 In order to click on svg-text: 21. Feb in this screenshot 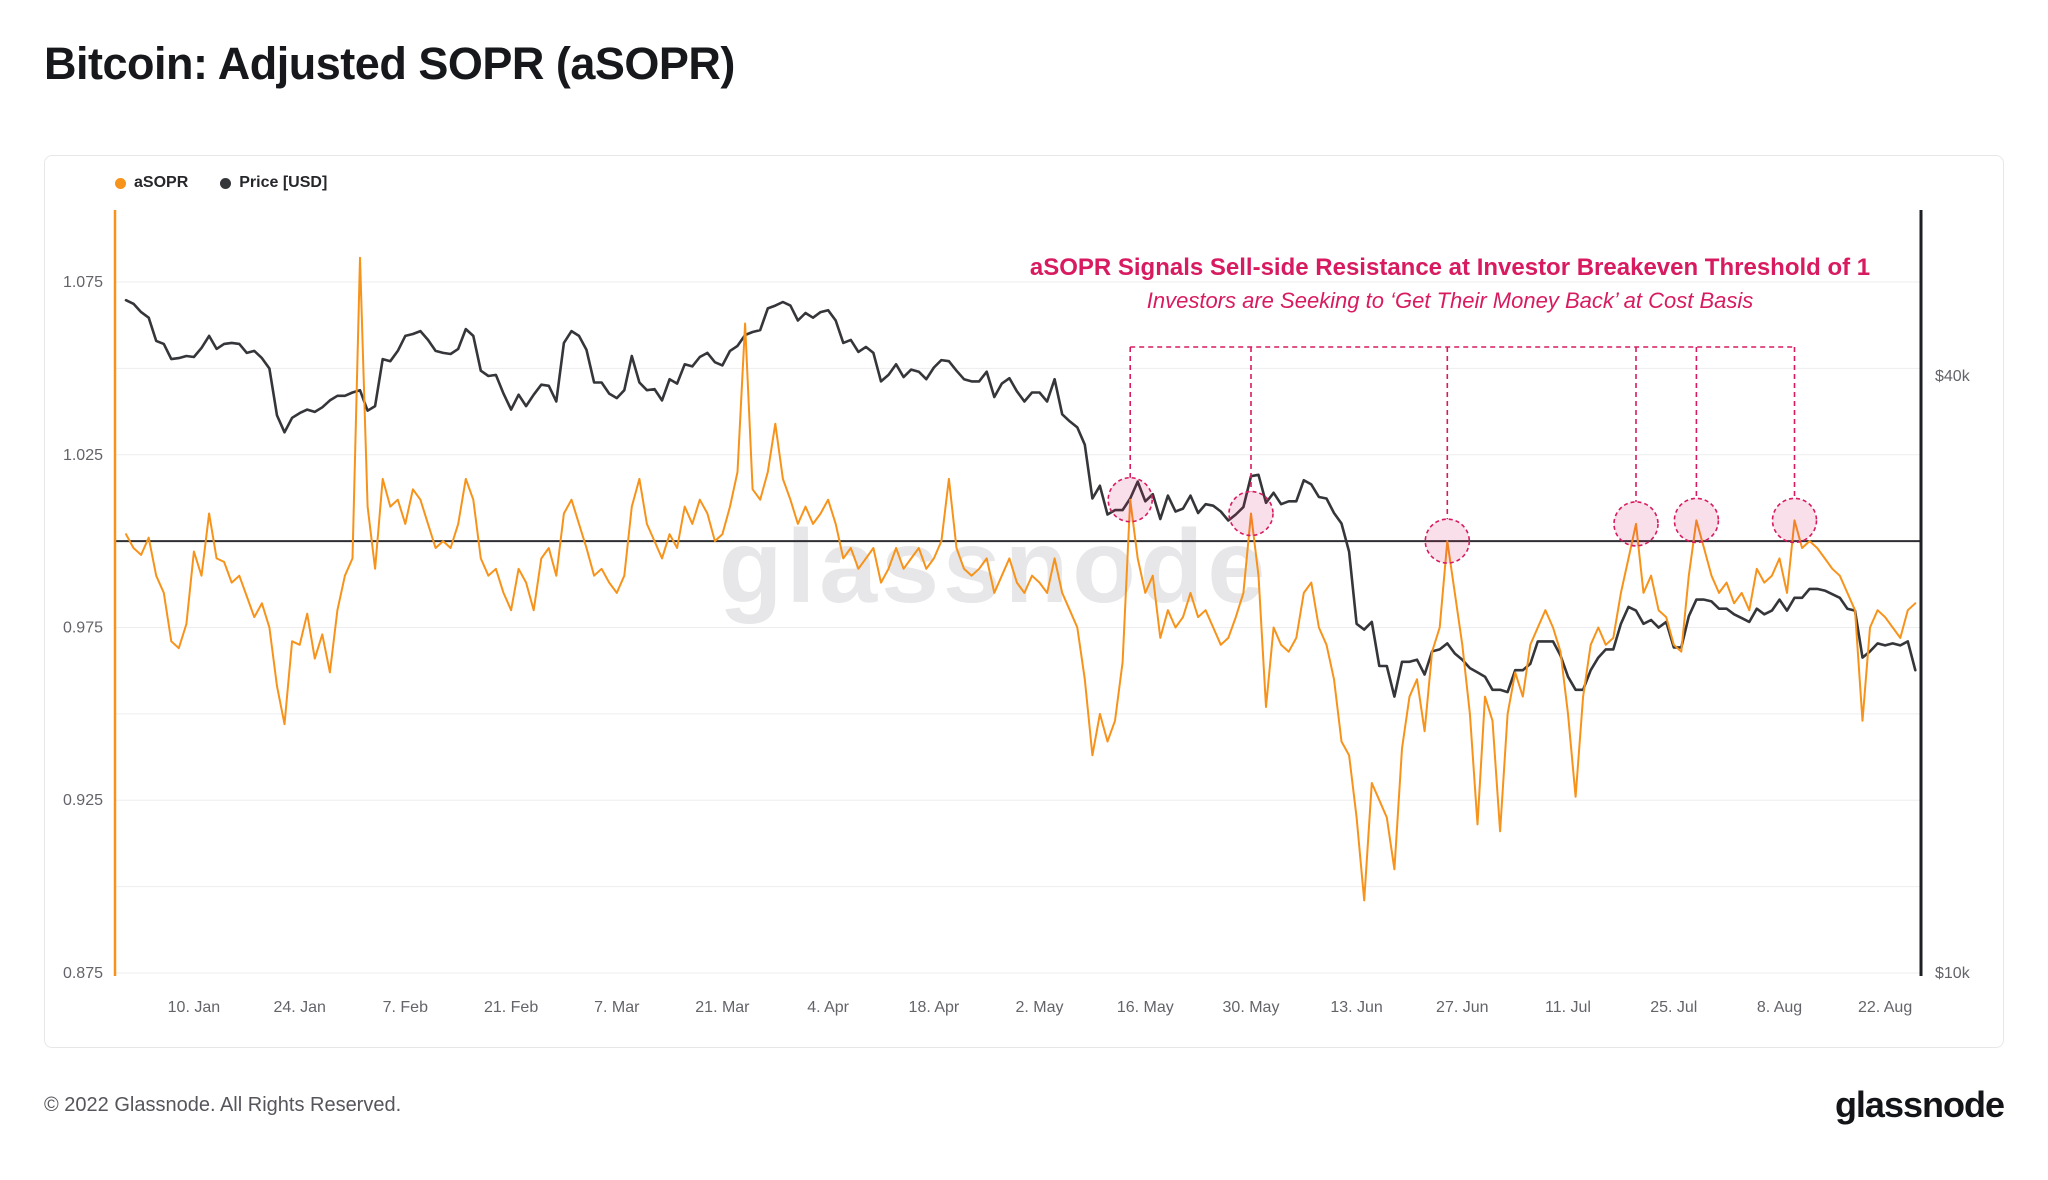, I will do `click(511, 1007)`.